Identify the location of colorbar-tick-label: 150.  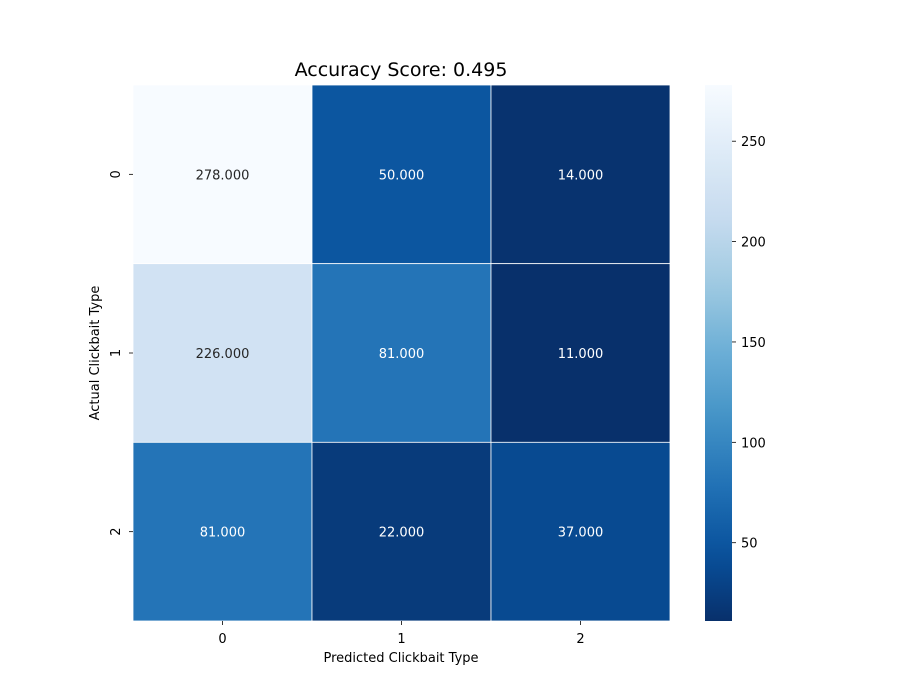
(753, 343).